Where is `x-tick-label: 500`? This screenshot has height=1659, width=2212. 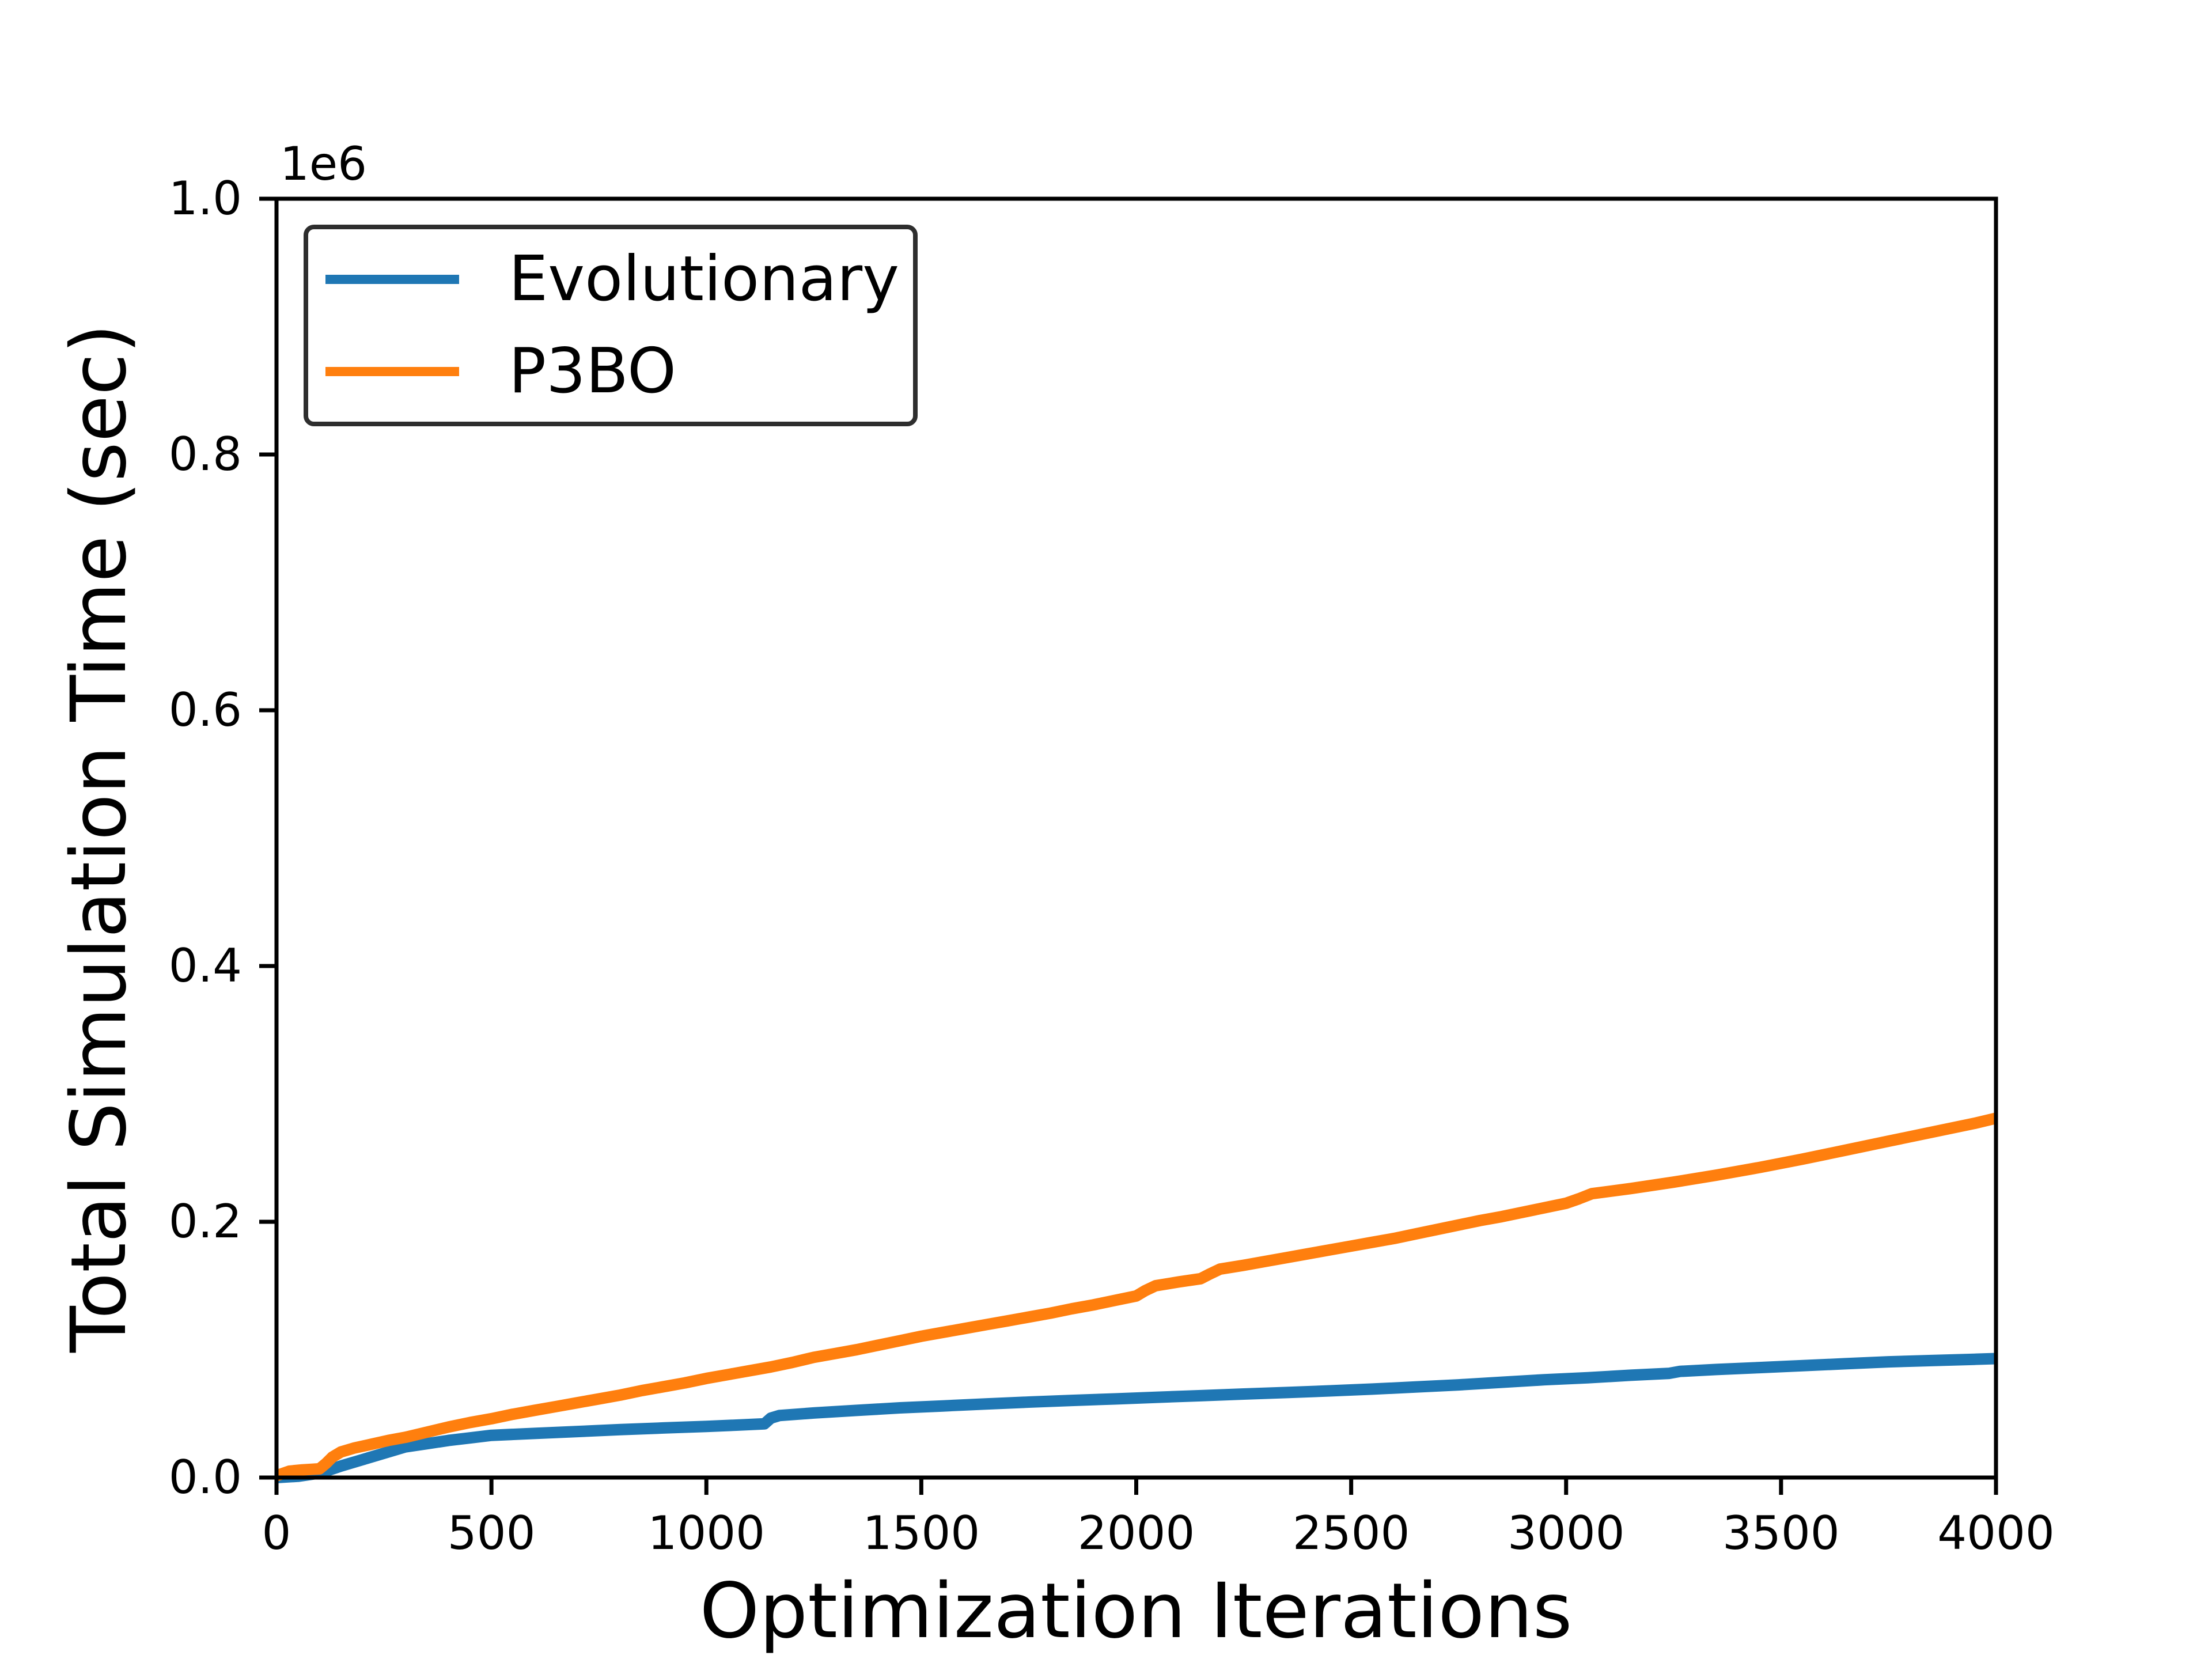 x-tick-label: 500 is located at coordinates (491, 1533).